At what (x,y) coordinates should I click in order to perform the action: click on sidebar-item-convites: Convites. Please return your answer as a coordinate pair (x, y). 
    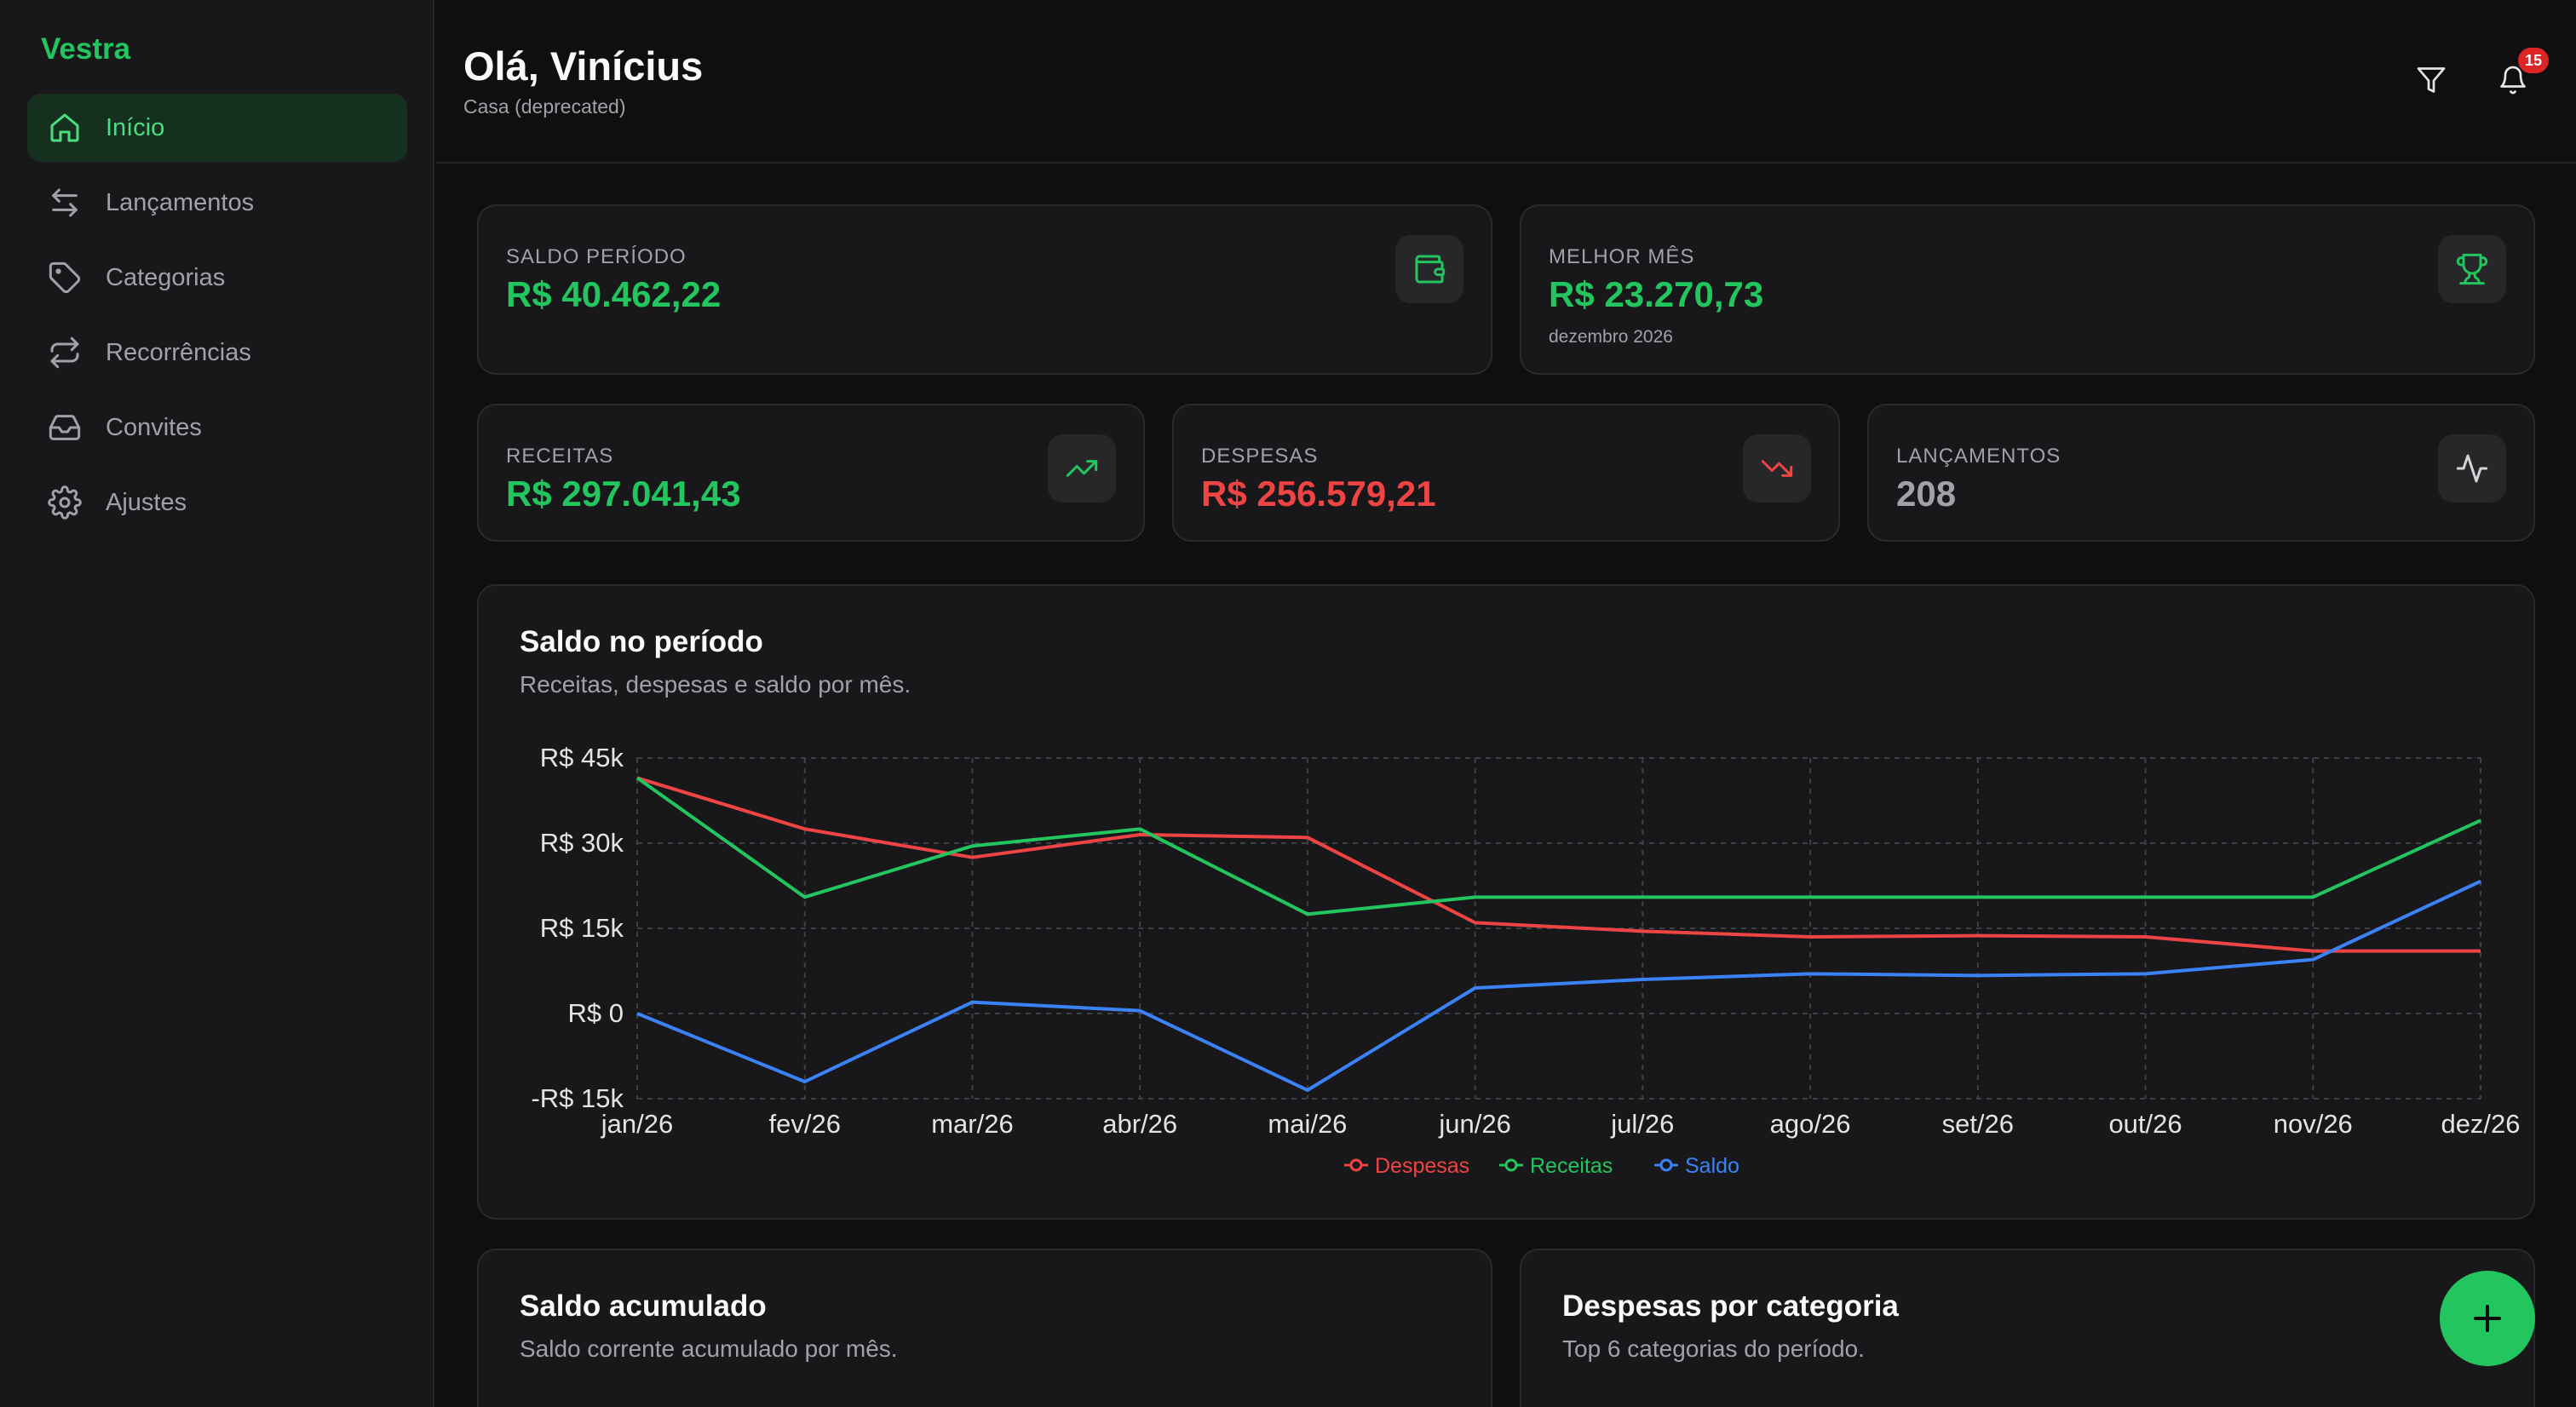
    Looking at the image, I should click on (217, 427).